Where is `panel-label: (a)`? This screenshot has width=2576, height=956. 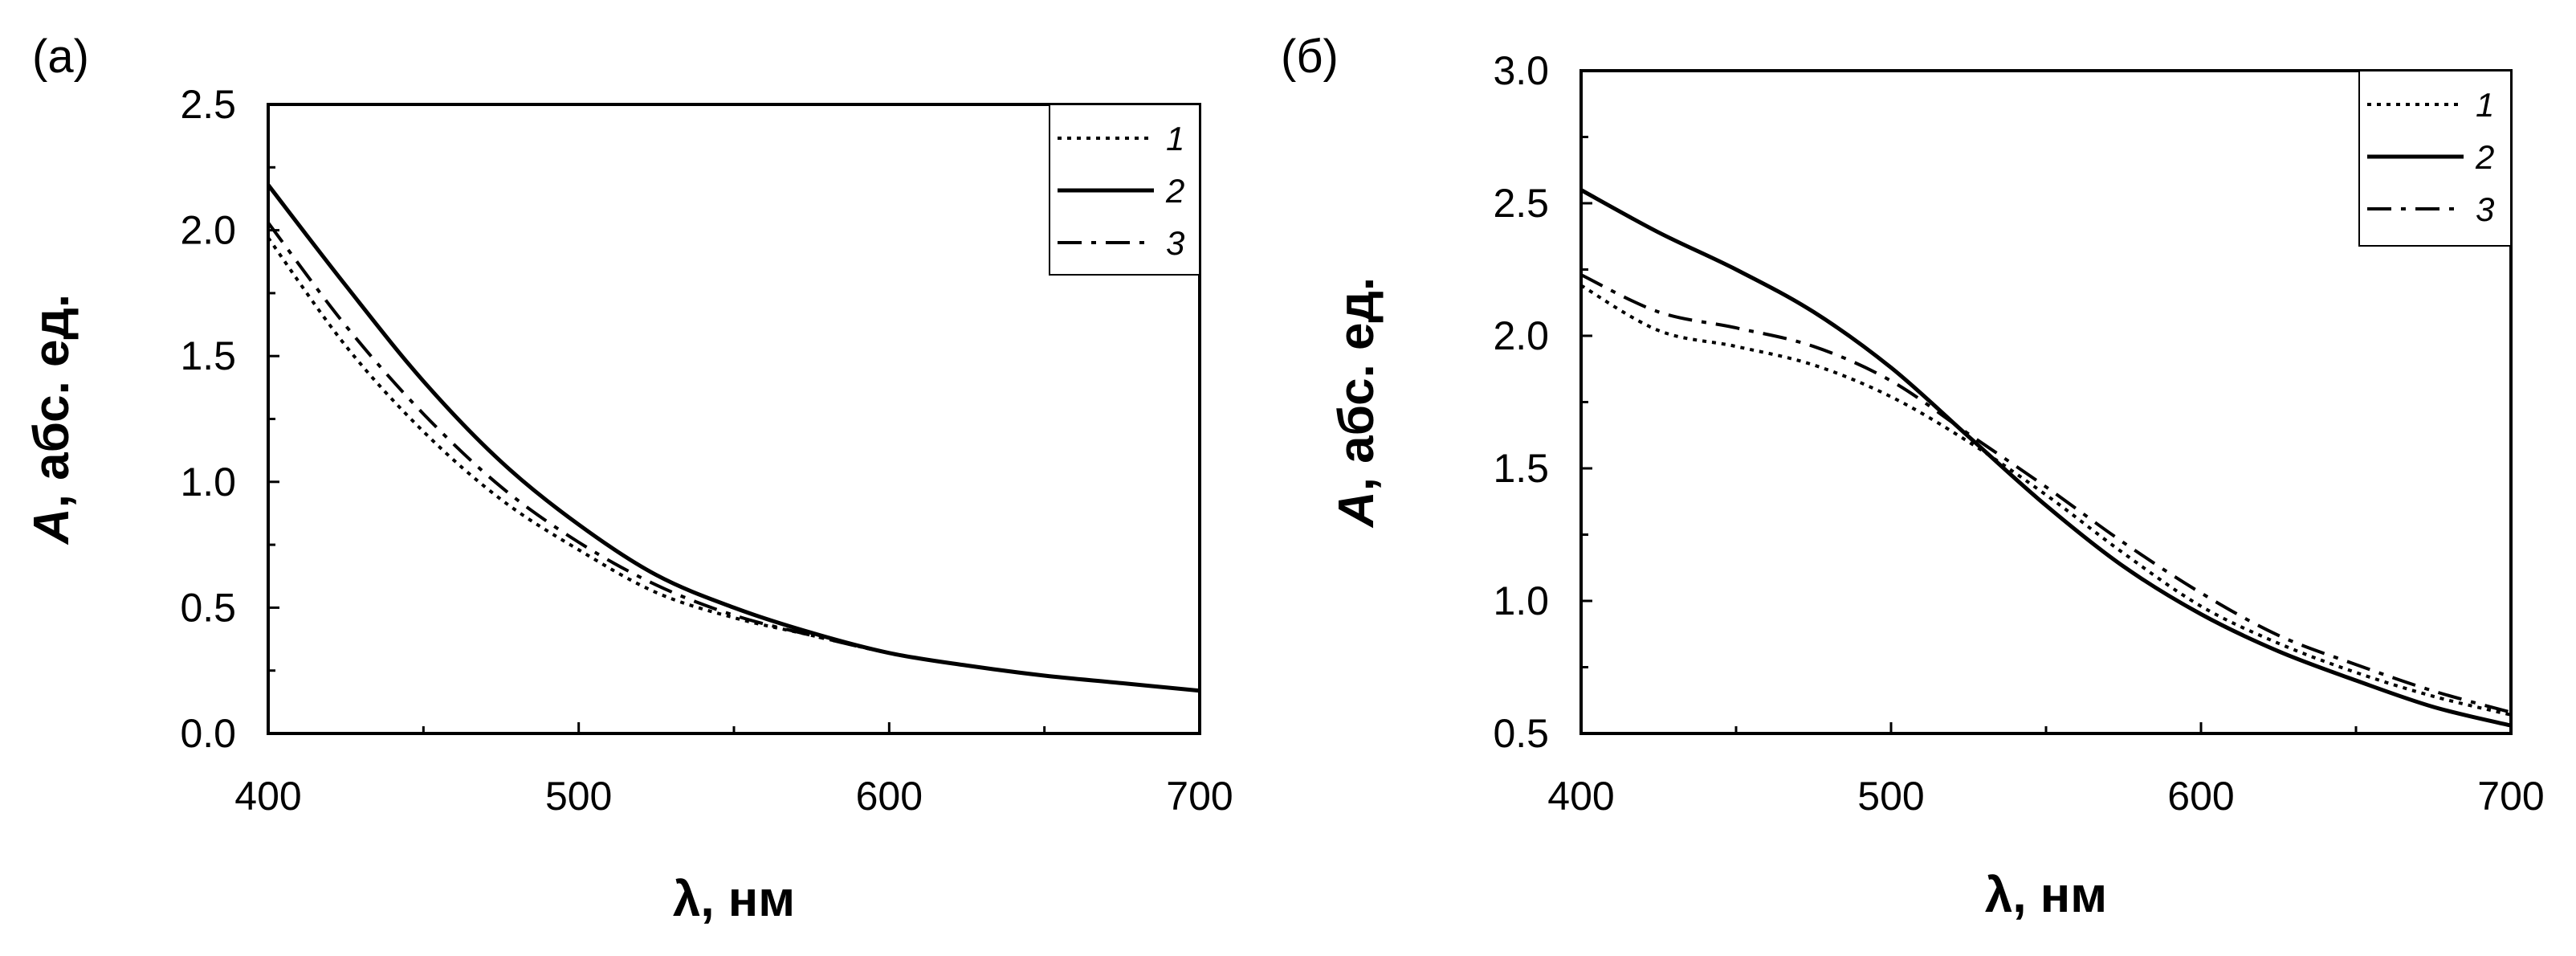
panel-label: (a) is located at coordinates (61, 57).